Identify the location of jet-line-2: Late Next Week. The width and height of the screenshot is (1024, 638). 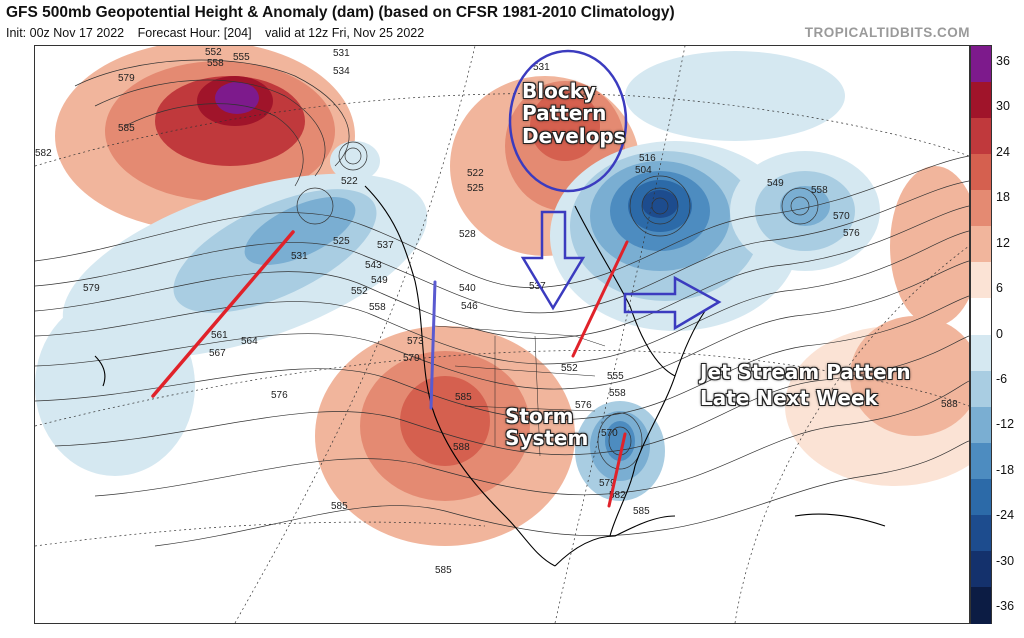
(789, 397).